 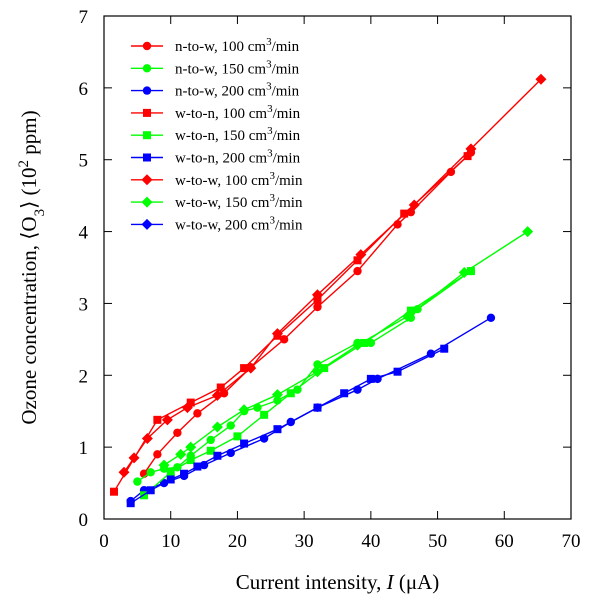 What do you see at coordinates (571, 541) in the screenshot?
I see `x-tick-label-7: 70` at bounding box center [571, 541].